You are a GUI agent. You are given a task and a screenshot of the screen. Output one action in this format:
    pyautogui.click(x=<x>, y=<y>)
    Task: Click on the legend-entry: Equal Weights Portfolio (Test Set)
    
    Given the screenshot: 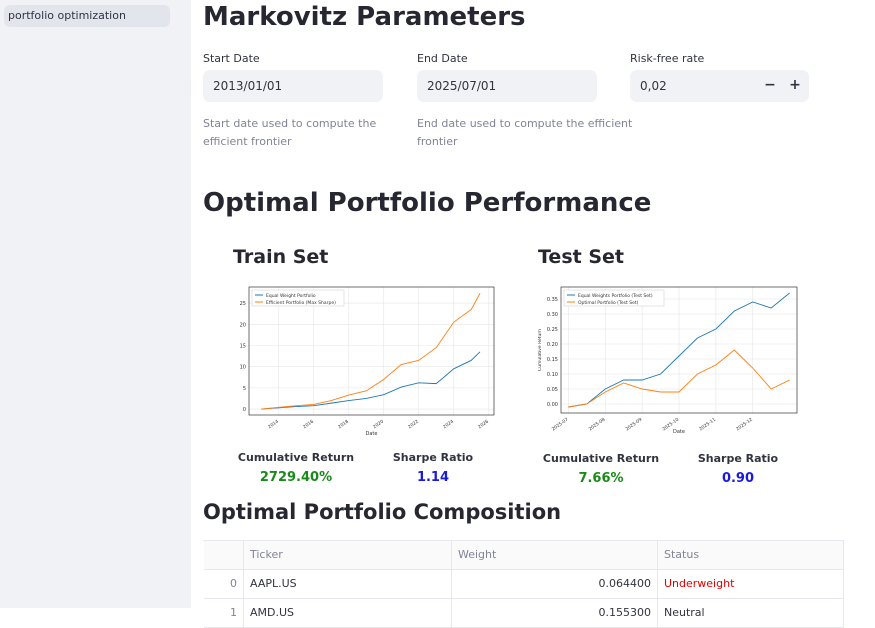 What is the action you would take?
    pyautogui.click(x=615, y=296)
    